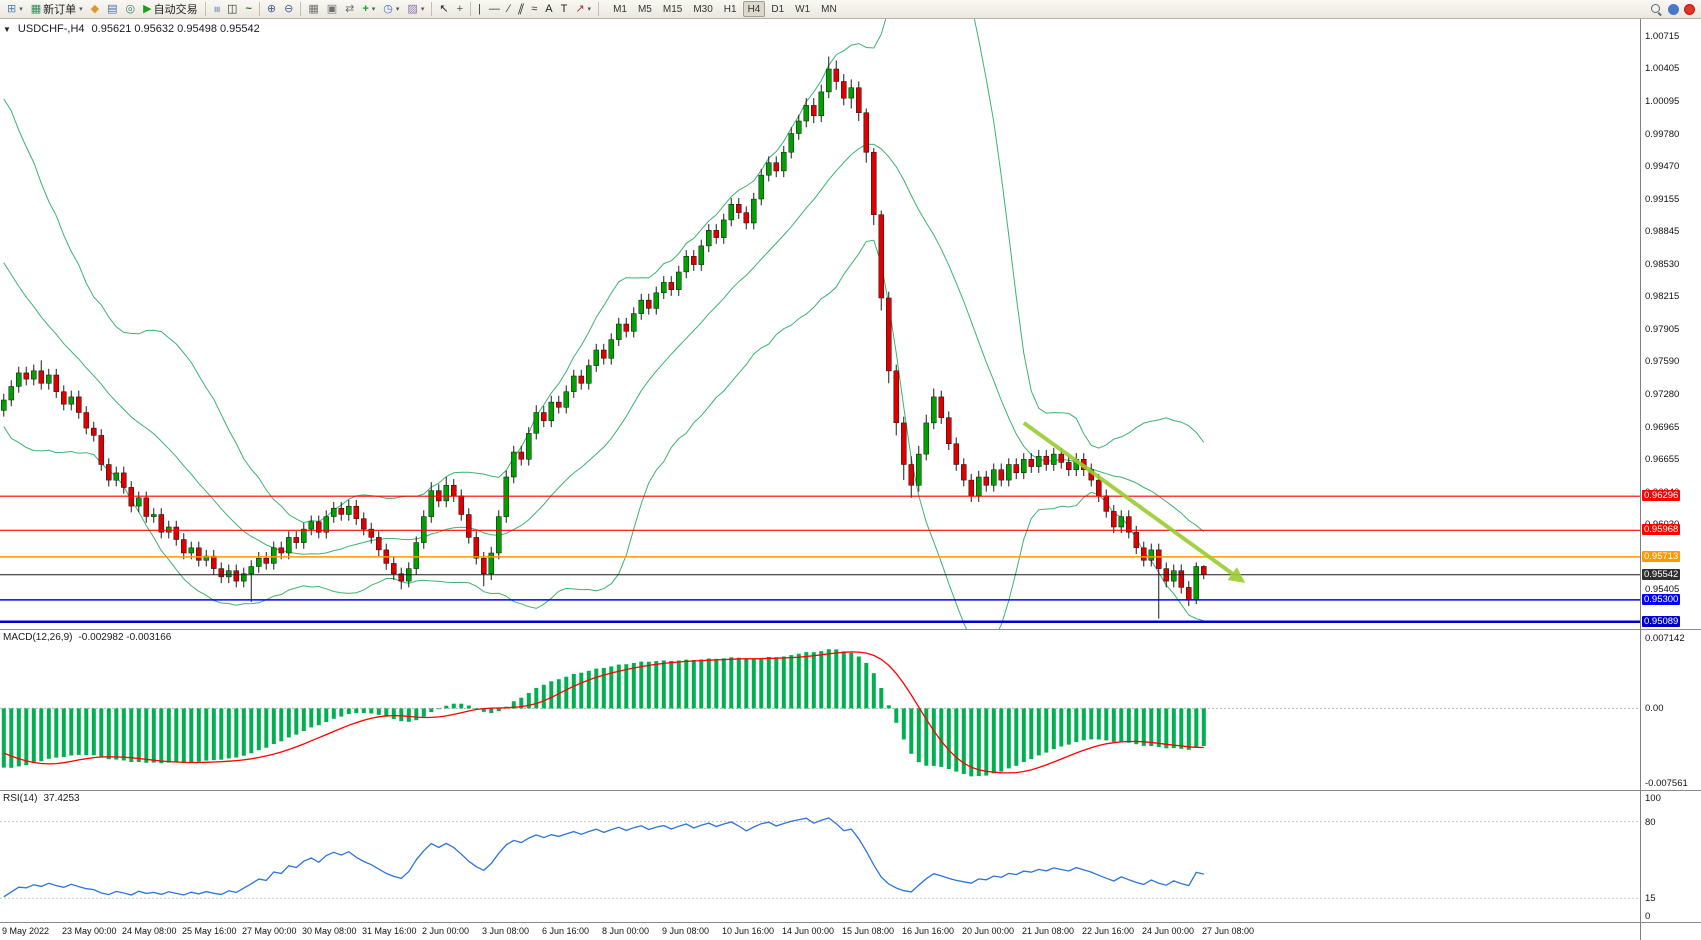 The image size is (1701, 940). Describe the element at coordinates (703, 9) in the screenshot. I see `timeframe-m30: M30` at that location.